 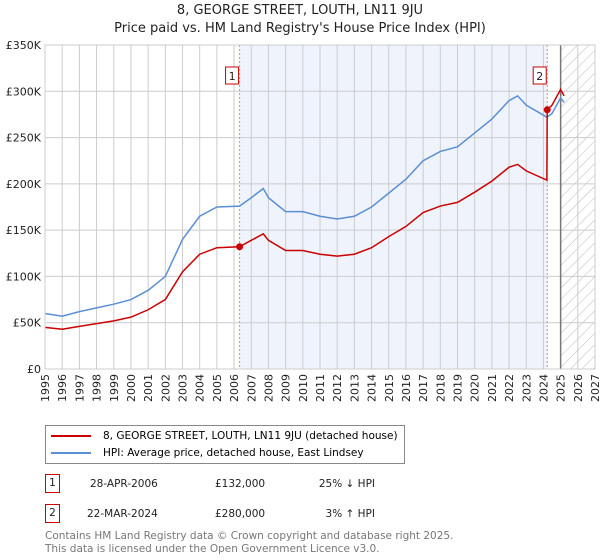 I want to click on x-tick-label: 2019, so click(x=458, y=388).